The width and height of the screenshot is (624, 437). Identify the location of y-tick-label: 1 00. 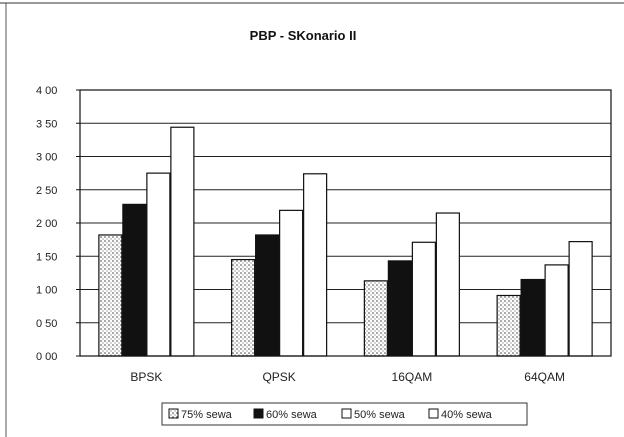
(46, 291).